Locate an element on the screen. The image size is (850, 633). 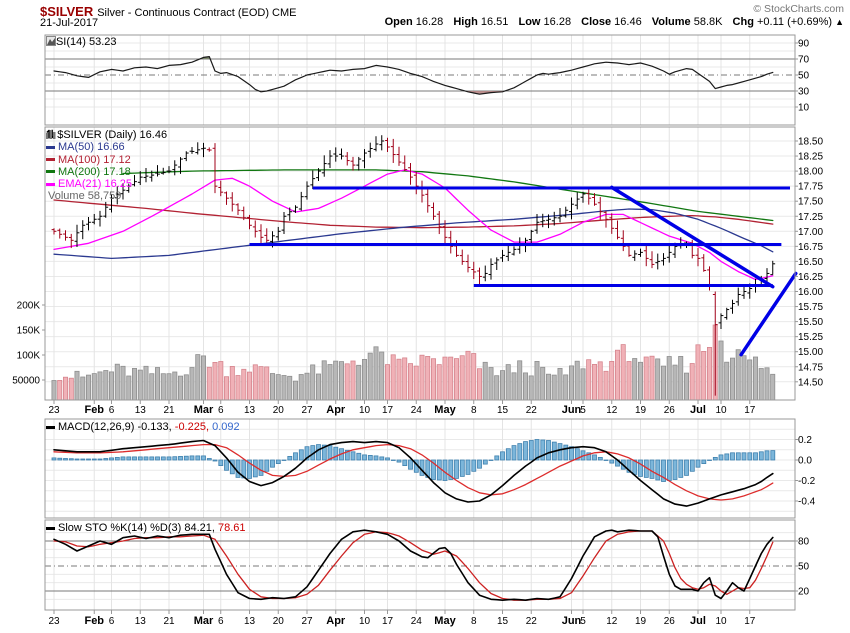
svg-text: 16.75 is located at coordinates (810, 247).